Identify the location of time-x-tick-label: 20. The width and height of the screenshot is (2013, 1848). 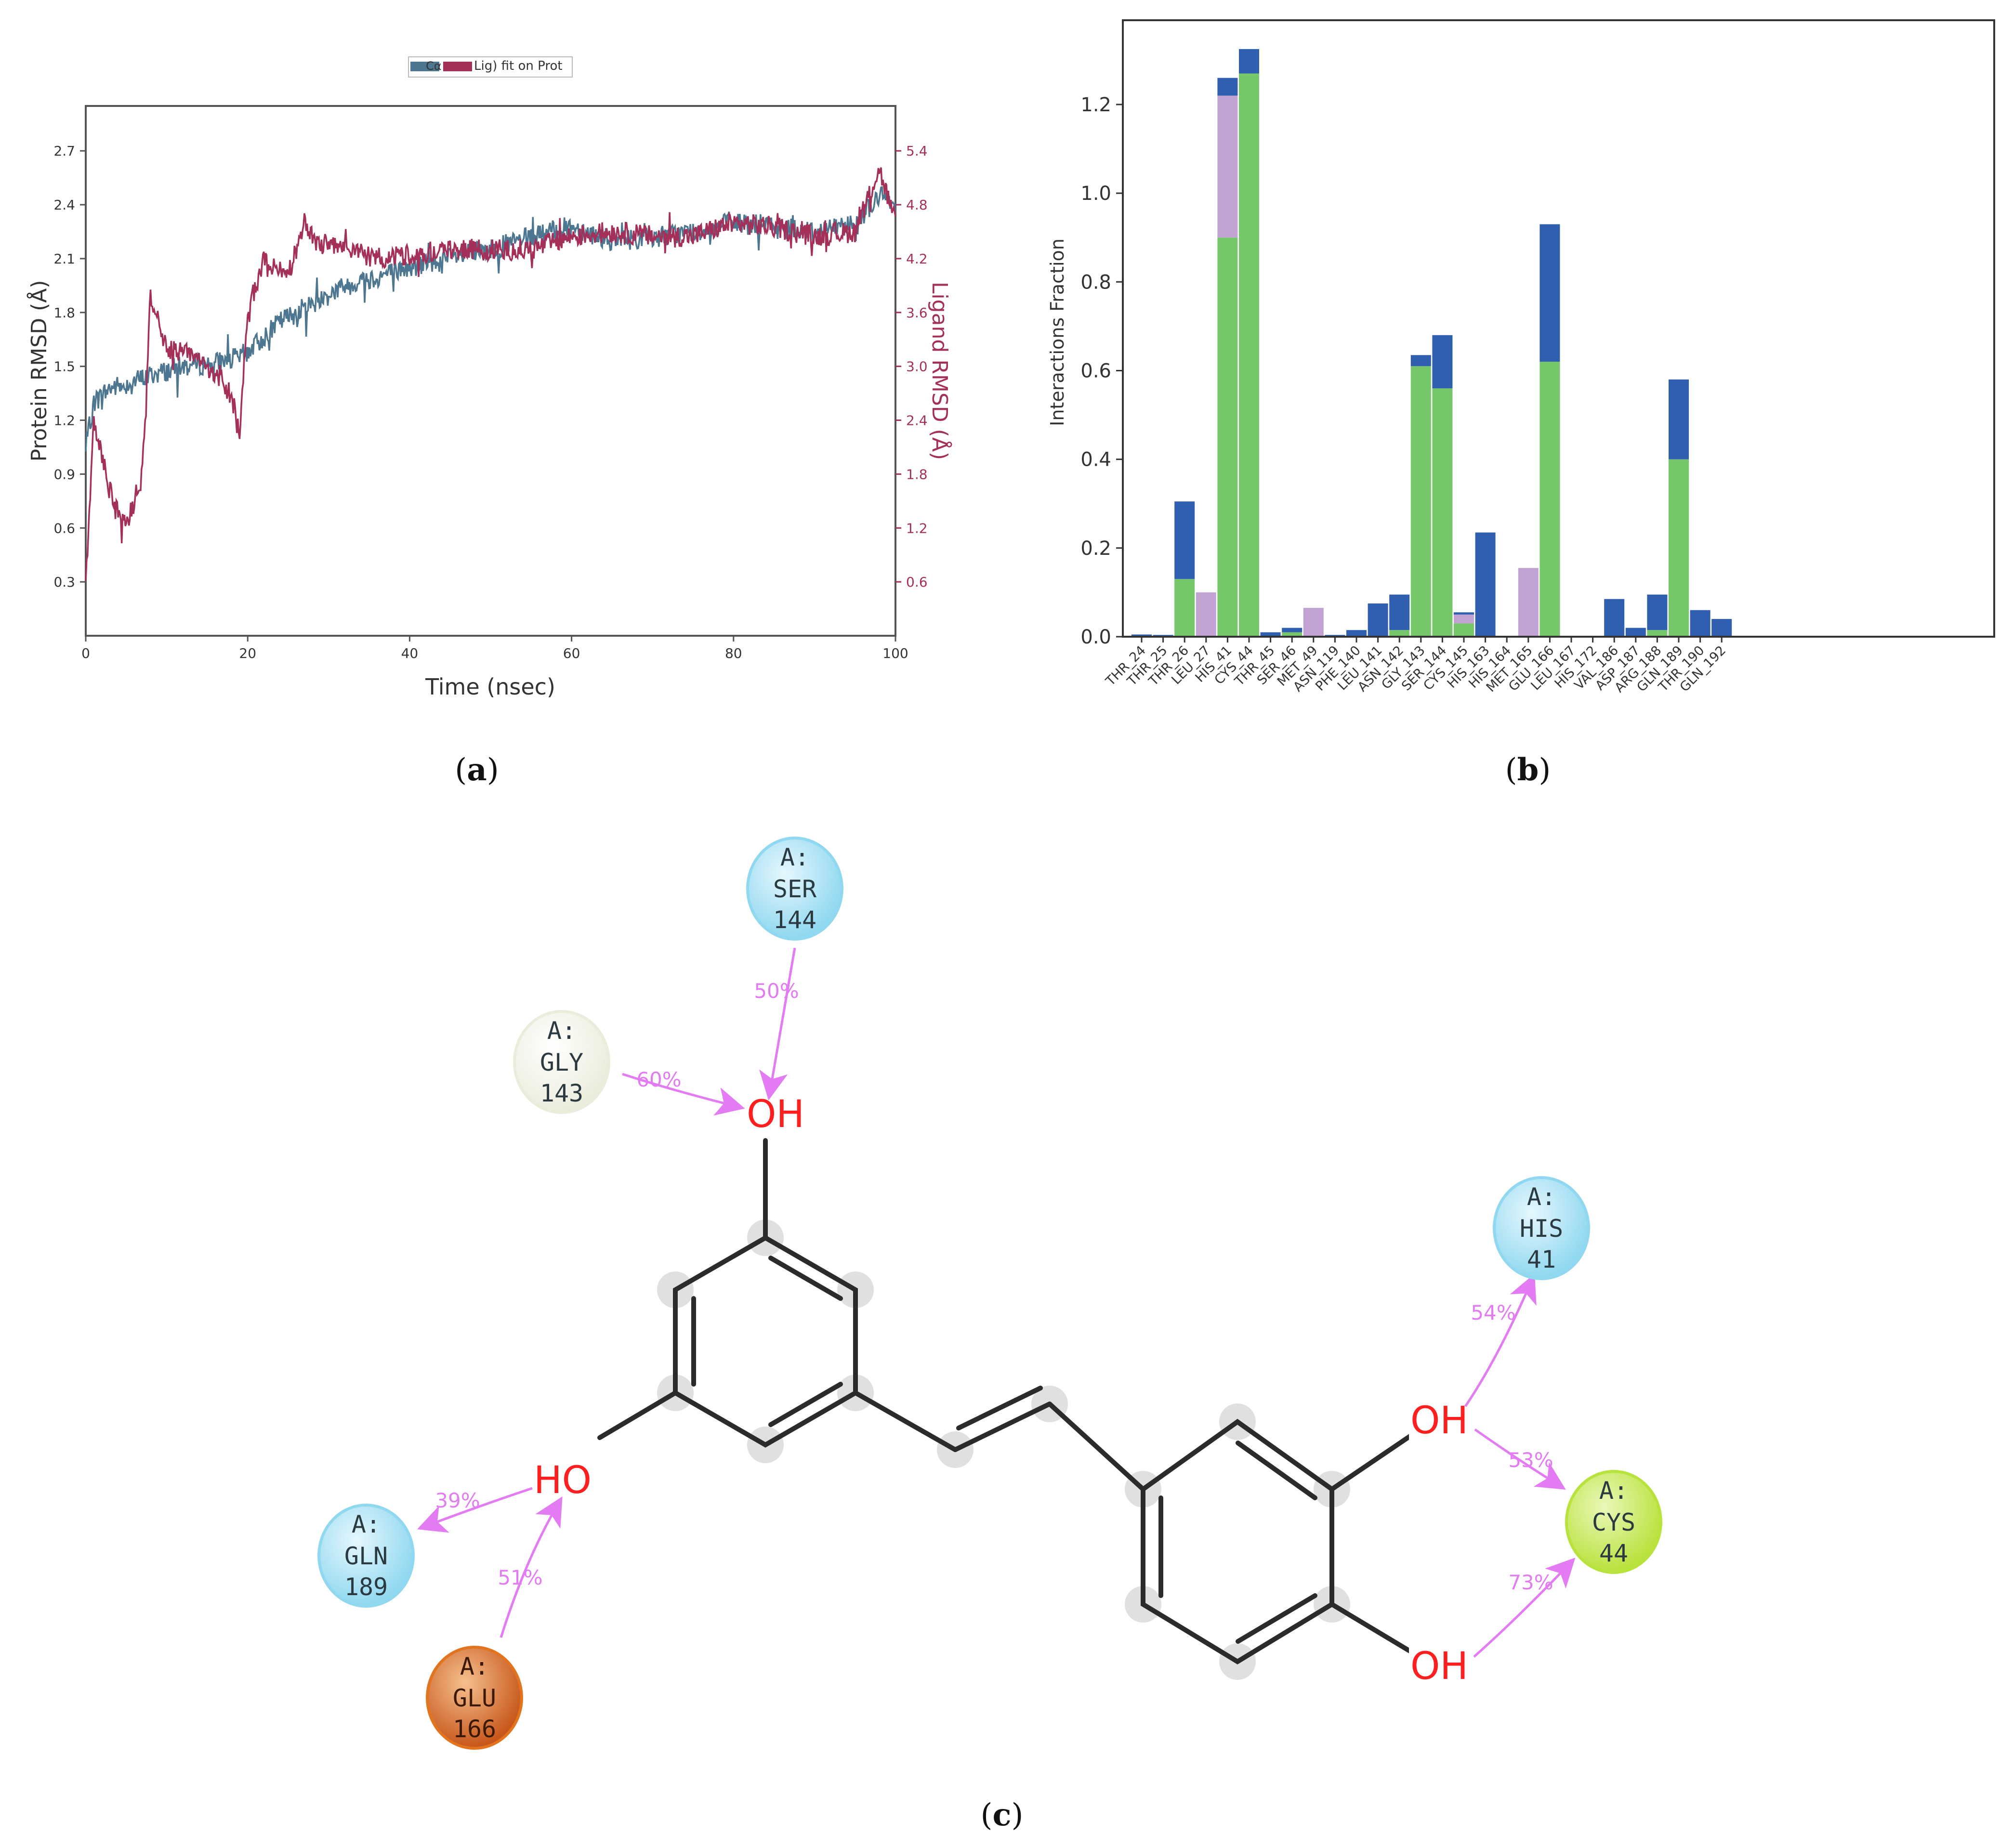
(247, 653).